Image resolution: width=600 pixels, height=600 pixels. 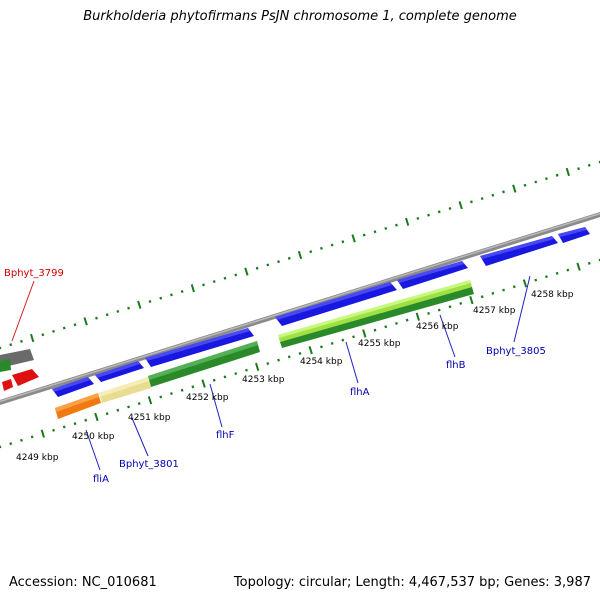 What do you see at coordinates (321, 362) in the screenshot?
I see `kbp-label: 4254 kbp` at bounding box center [321, 362].